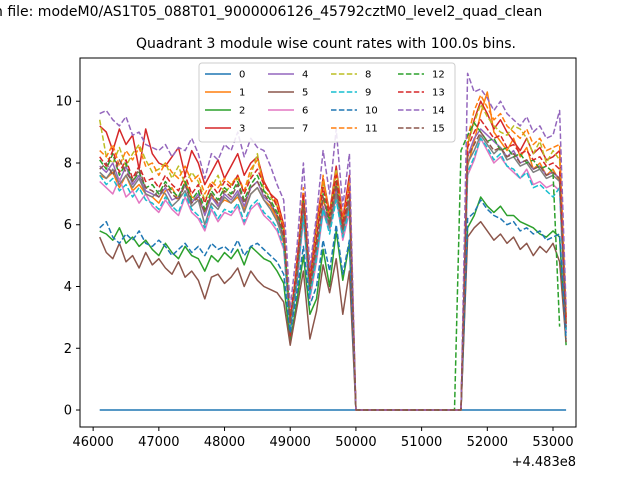 Image resolution: width=640 pixels, height=480 pixels. What do you see at coordinates (323, 438) in the screenshot?
I see `x-axis-ticks: 46000 47000 48000 49000 50000 51000 52000 53000` at bounding box center [323, 438].